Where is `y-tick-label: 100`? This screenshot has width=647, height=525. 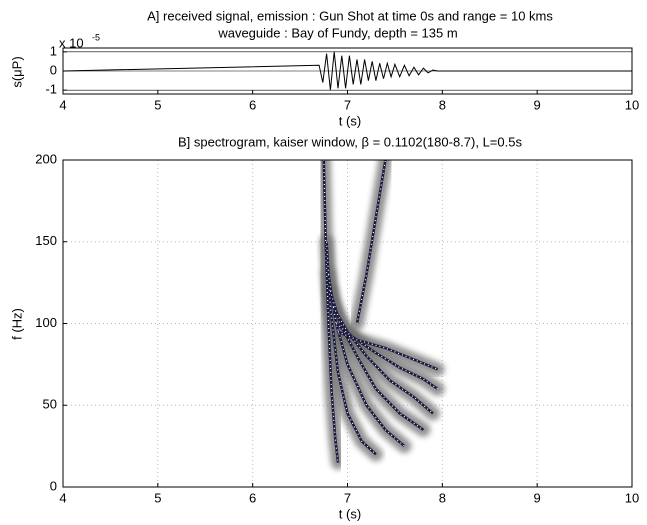
y-tick-label: 100 is located at coordinates (46, 322).